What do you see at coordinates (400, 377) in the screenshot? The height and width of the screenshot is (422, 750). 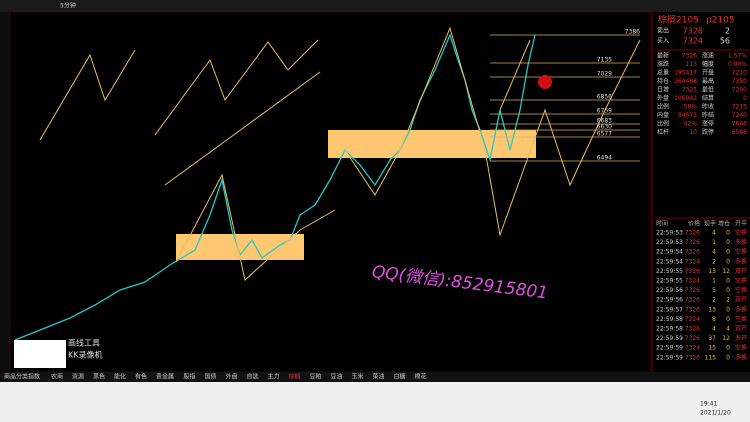 I see `bottom-tab: 白糖` at bounding box center [400, 377].